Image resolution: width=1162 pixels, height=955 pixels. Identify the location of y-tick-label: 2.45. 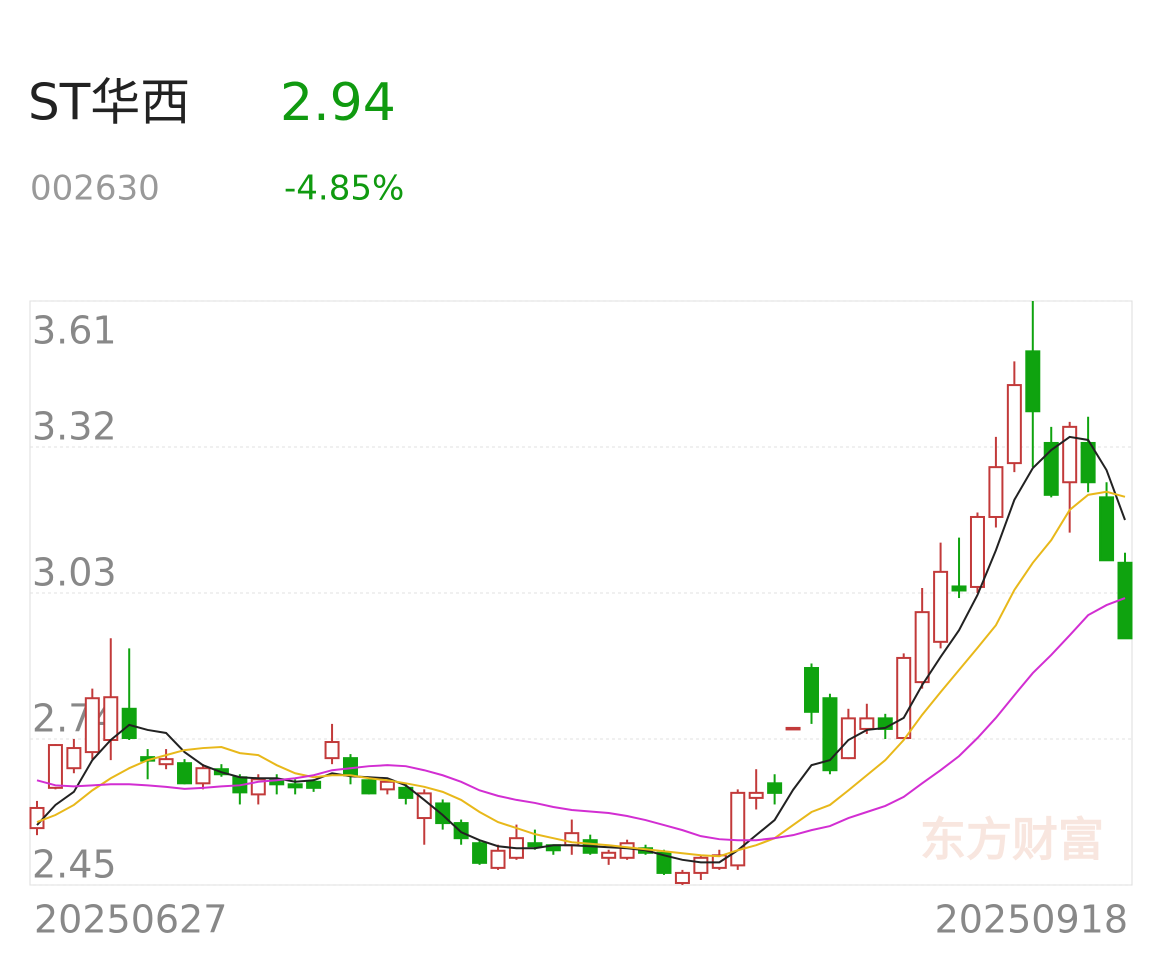
(74, 865).